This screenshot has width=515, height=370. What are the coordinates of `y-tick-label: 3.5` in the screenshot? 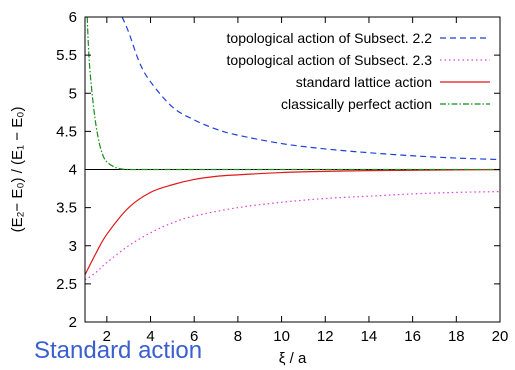 It's located at (66, 208).